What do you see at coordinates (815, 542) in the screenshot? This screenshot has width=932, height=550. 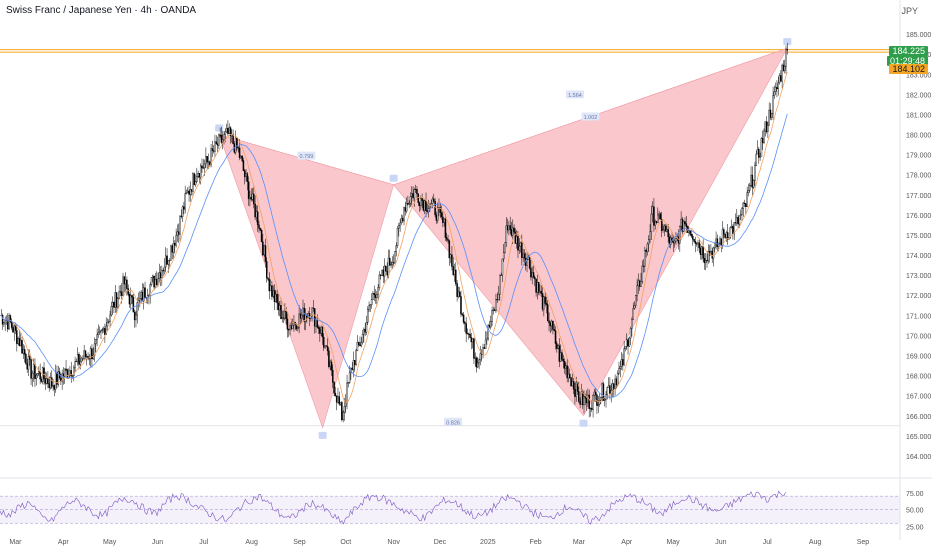 I see `x-tick-label: Aug` at bounding box center [815, 542].